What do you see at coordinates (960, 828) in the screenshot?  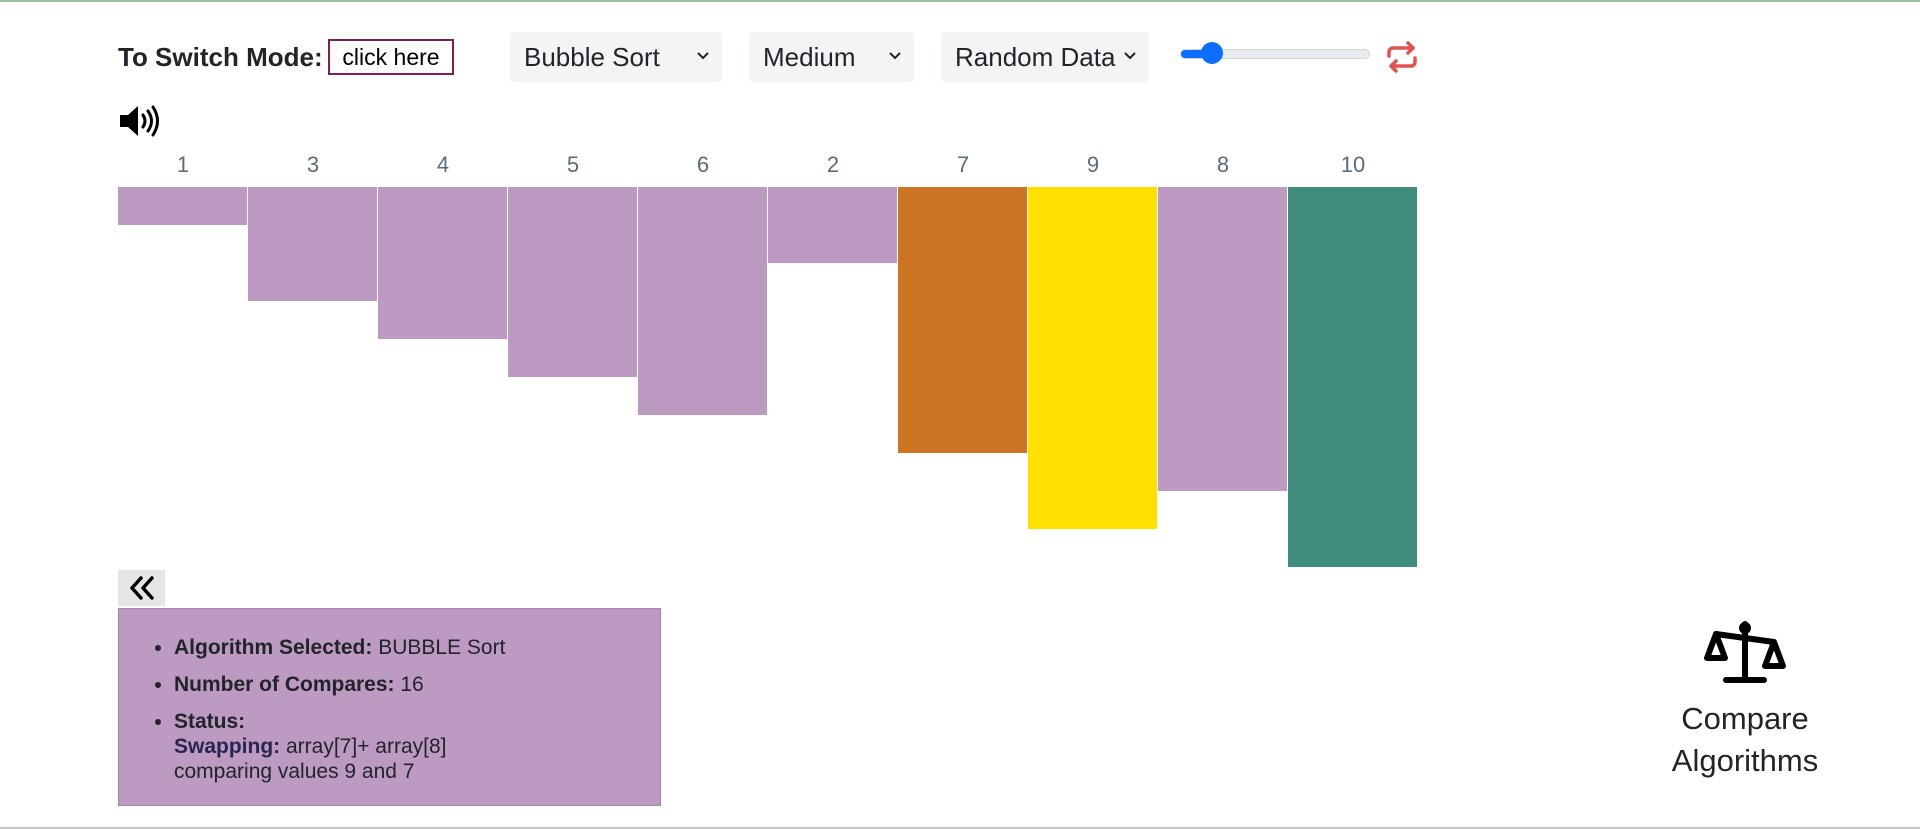 I see `bottom-border` at bounding box center [960, 828].